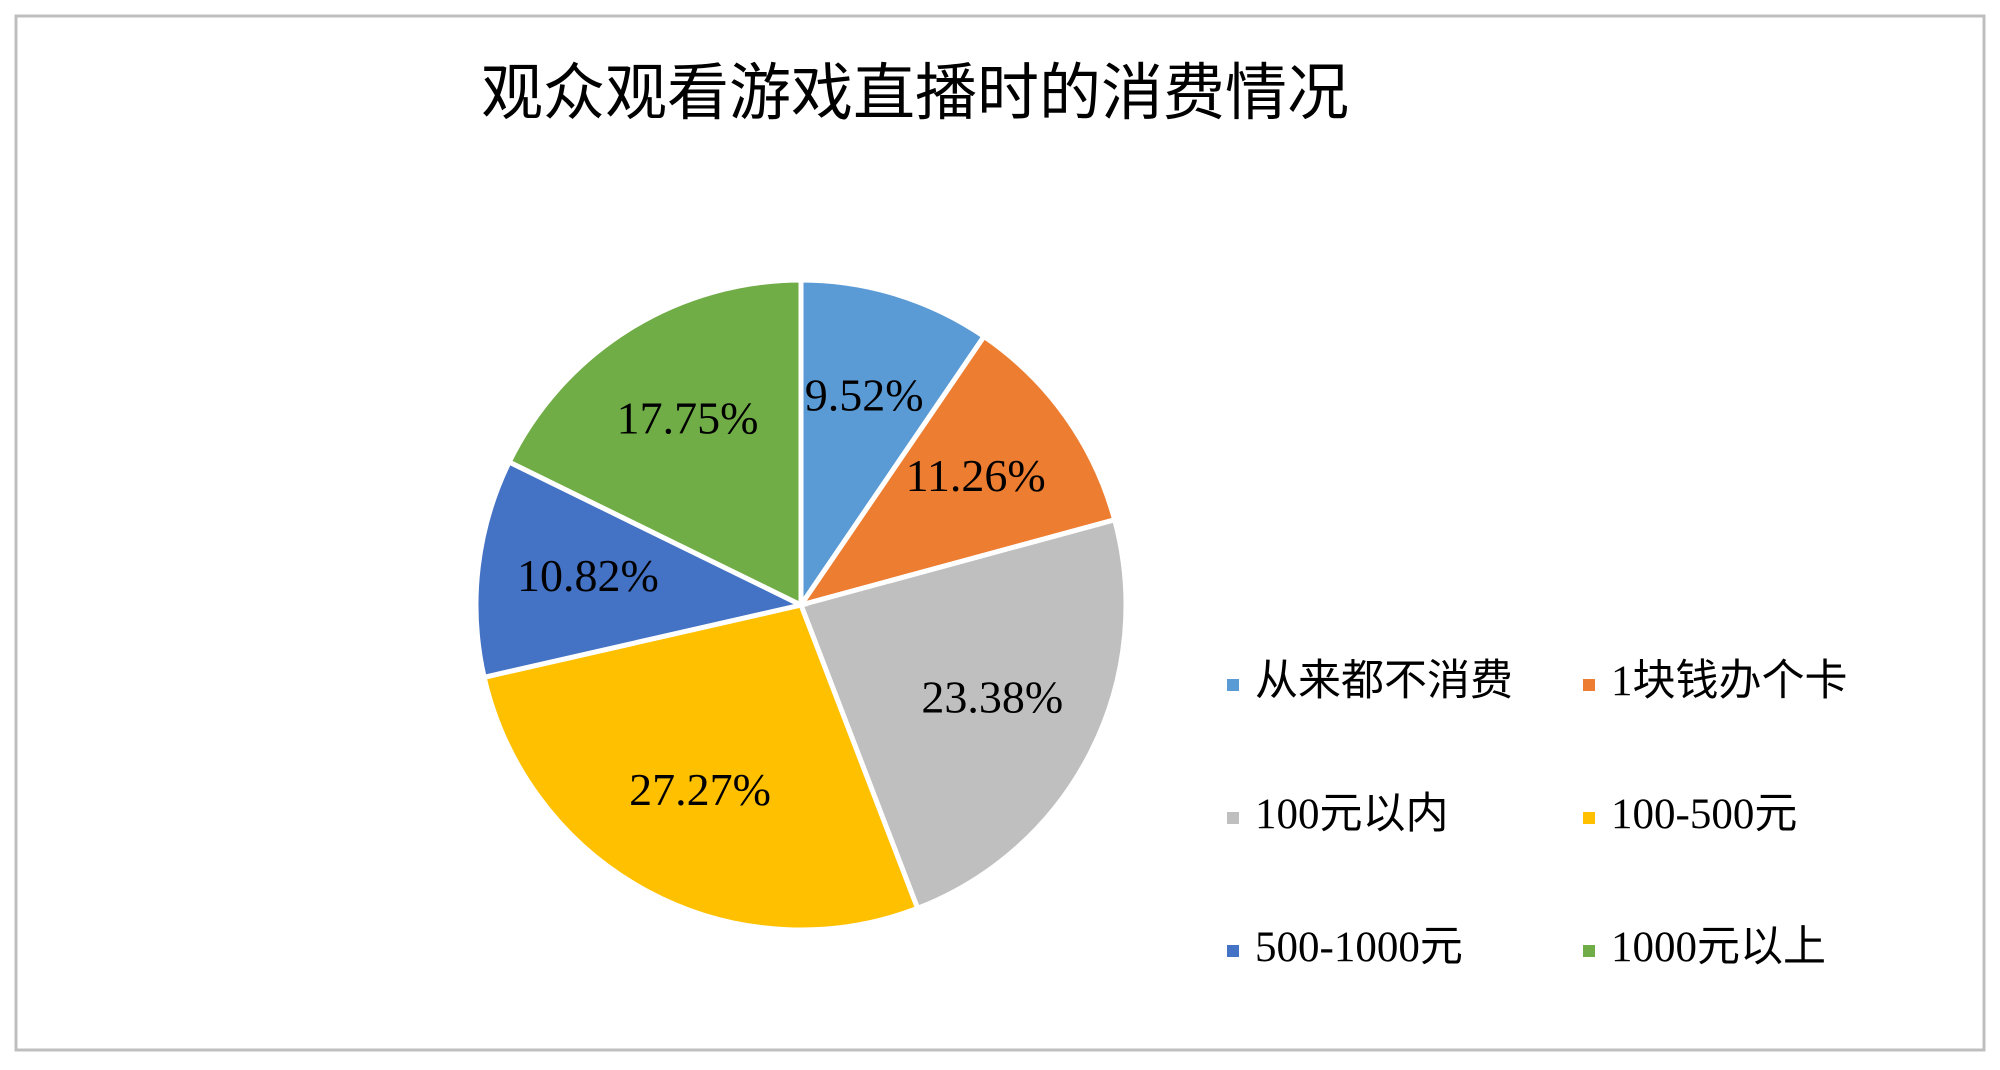 This screenshot has width=2000, height=1070. What do you see at coordinates (688, 418) in the screenshot?
I see `data-label: 17.75%` at bounding box center [688, 418].